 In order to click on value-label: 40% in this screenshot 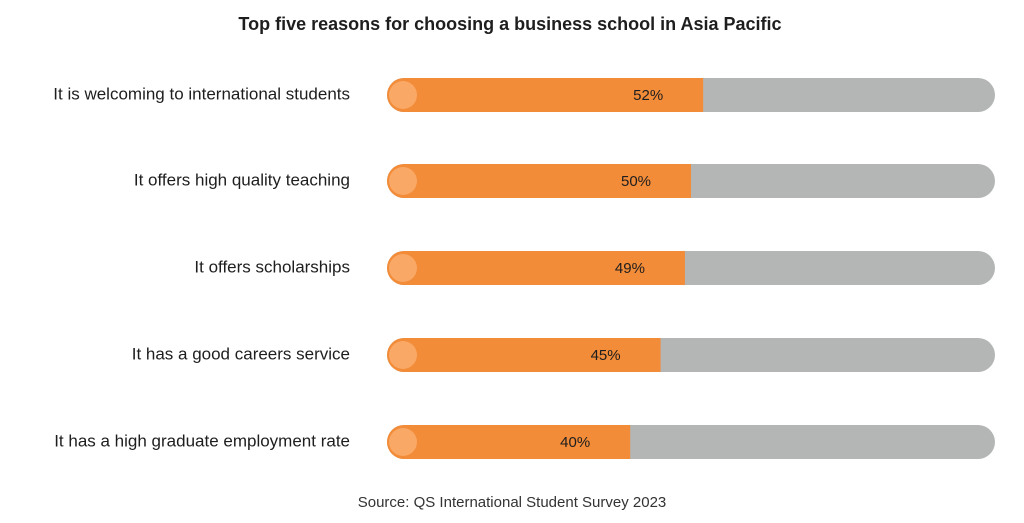, I will do `click(575, 442)`.